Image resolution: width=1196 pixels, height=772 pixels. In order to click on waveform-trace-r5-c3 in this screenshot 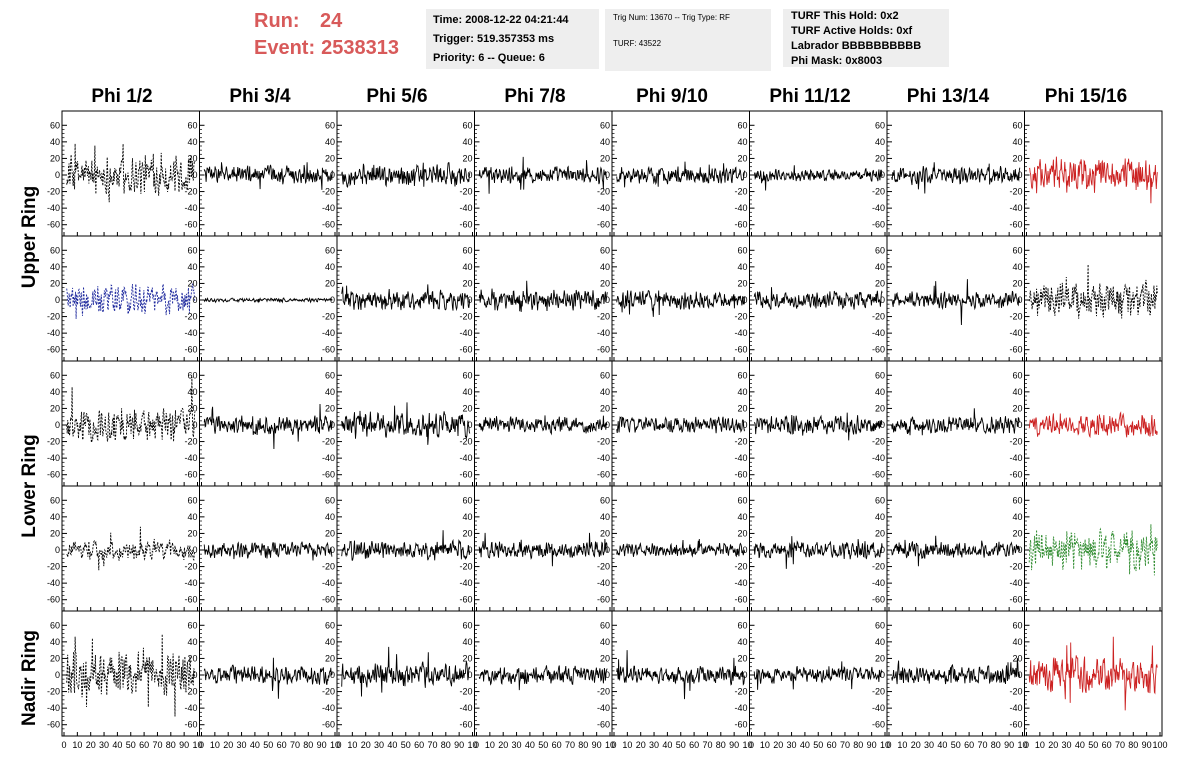, I will do `click(406, 671)`.